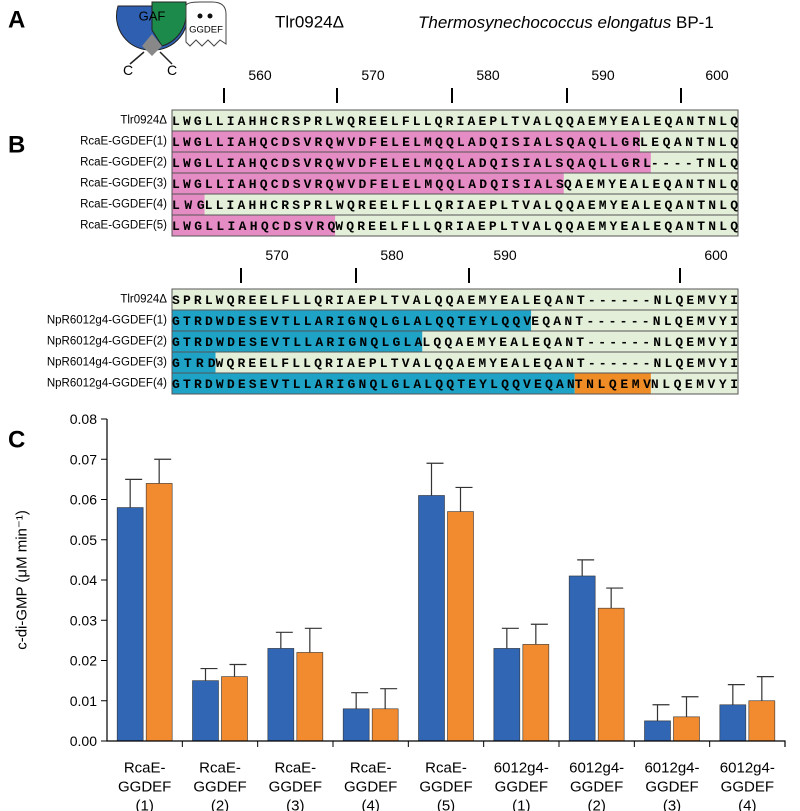  What do you see at coordinates (83, 580) in the screenshot?
I see `y-tick-label: 0.04` at bounding box center [83, 580].